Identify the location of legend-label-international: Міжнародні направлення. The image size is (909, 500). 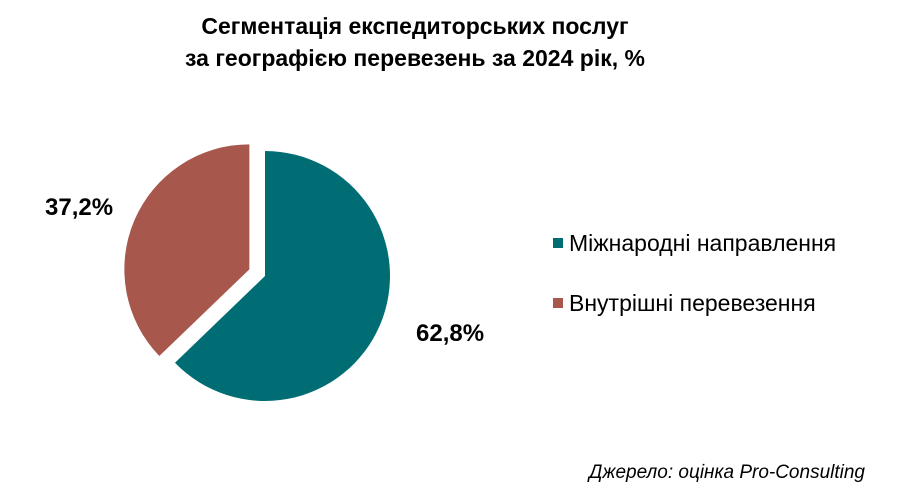
(703, 242).